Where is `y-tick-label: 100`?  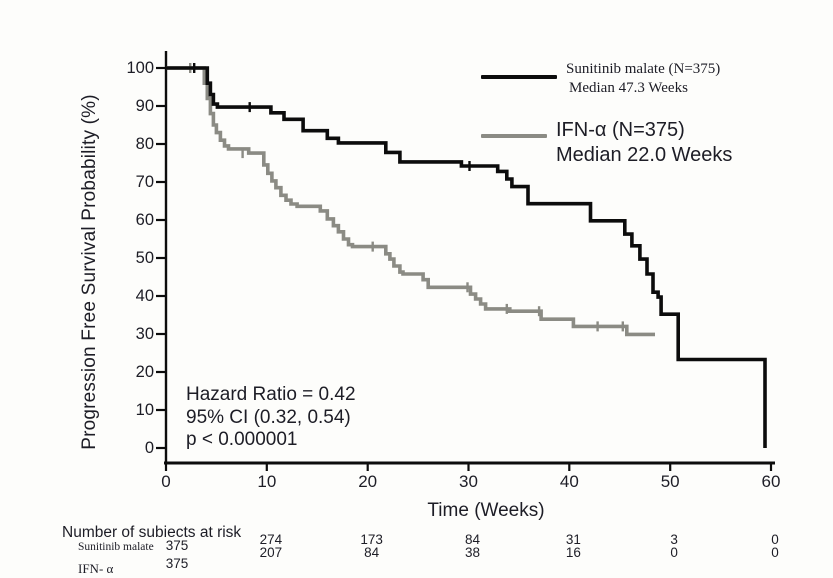
y-tick-label: 100 is located at coordinates (140, 68).